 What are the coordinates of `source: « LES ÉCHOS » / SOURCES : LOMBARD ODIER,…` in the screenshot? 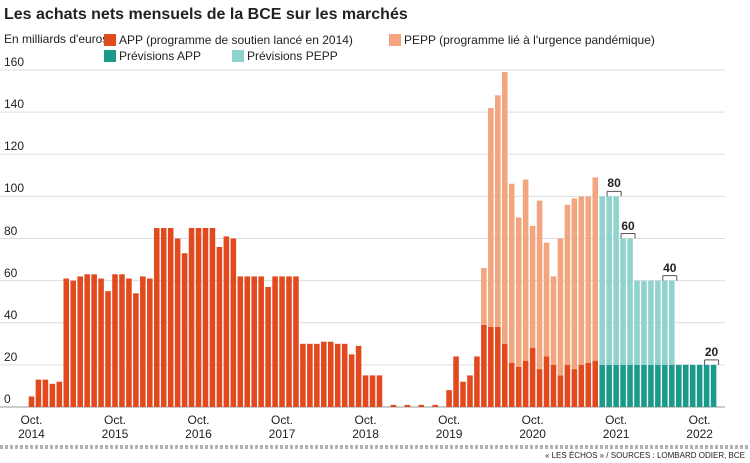 It's located at (644, 455).